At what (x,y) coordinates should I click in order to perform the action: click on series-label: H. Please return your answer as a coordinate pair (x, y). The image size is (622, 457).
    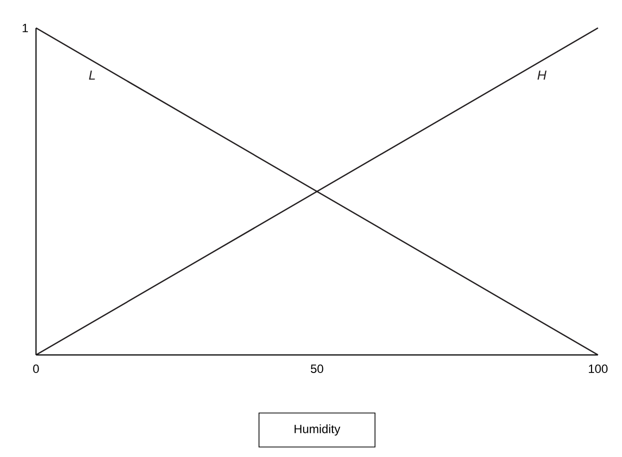
    Looking at the image, I should click on (542, 75).